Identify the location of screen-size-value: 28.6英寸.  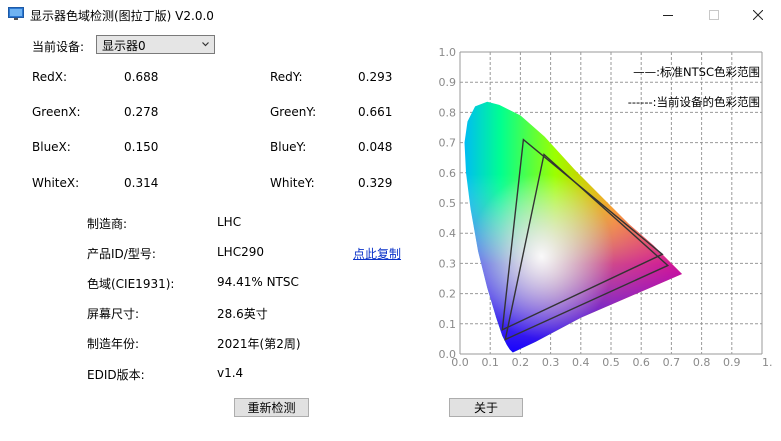
(242, 314).